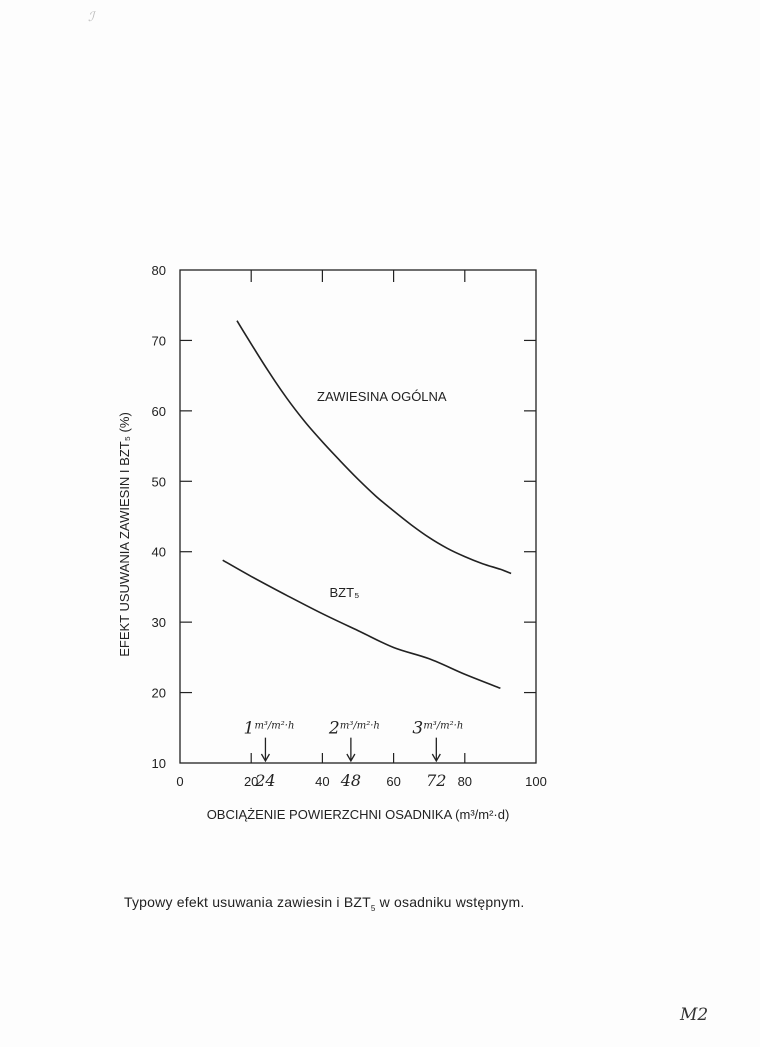  What do you see at coordinates (694, 1015) in the screenshot?
I see `corner-mark: M2` at bounding box center [694, 1015].